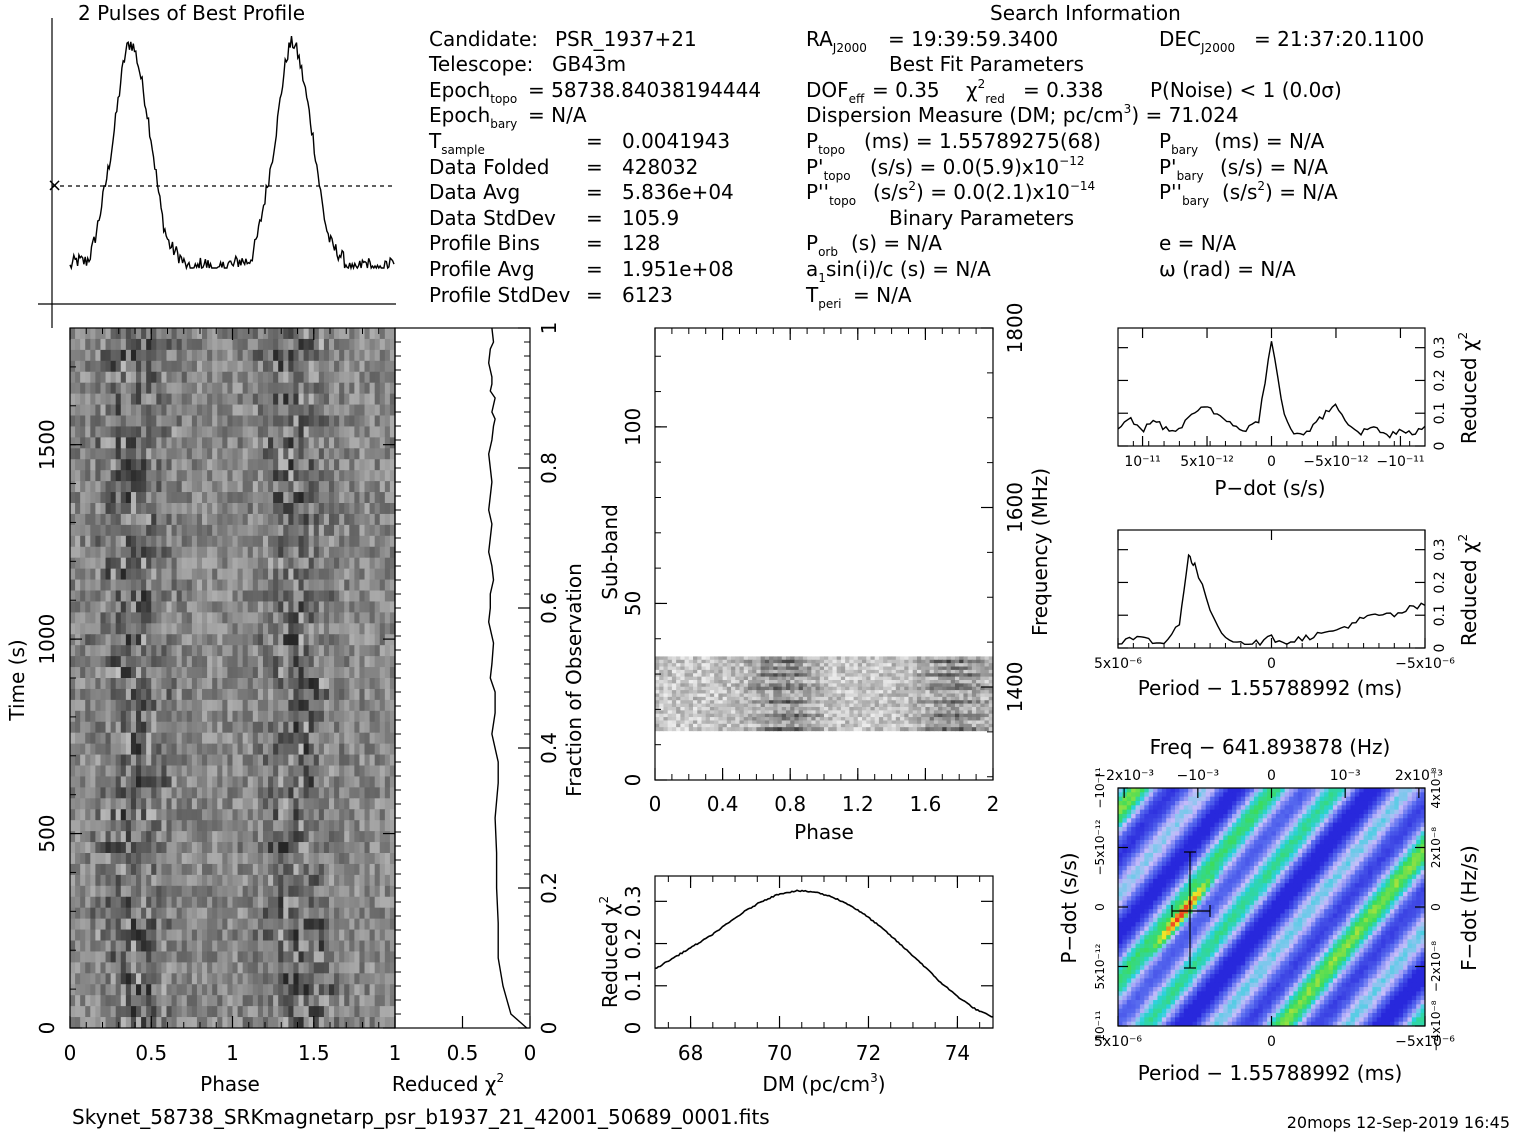  What do you see at coordinates (549, 608) in the screenshot?
I see `rct-ytick-label: 0.6` at bounding box center [549, 608].